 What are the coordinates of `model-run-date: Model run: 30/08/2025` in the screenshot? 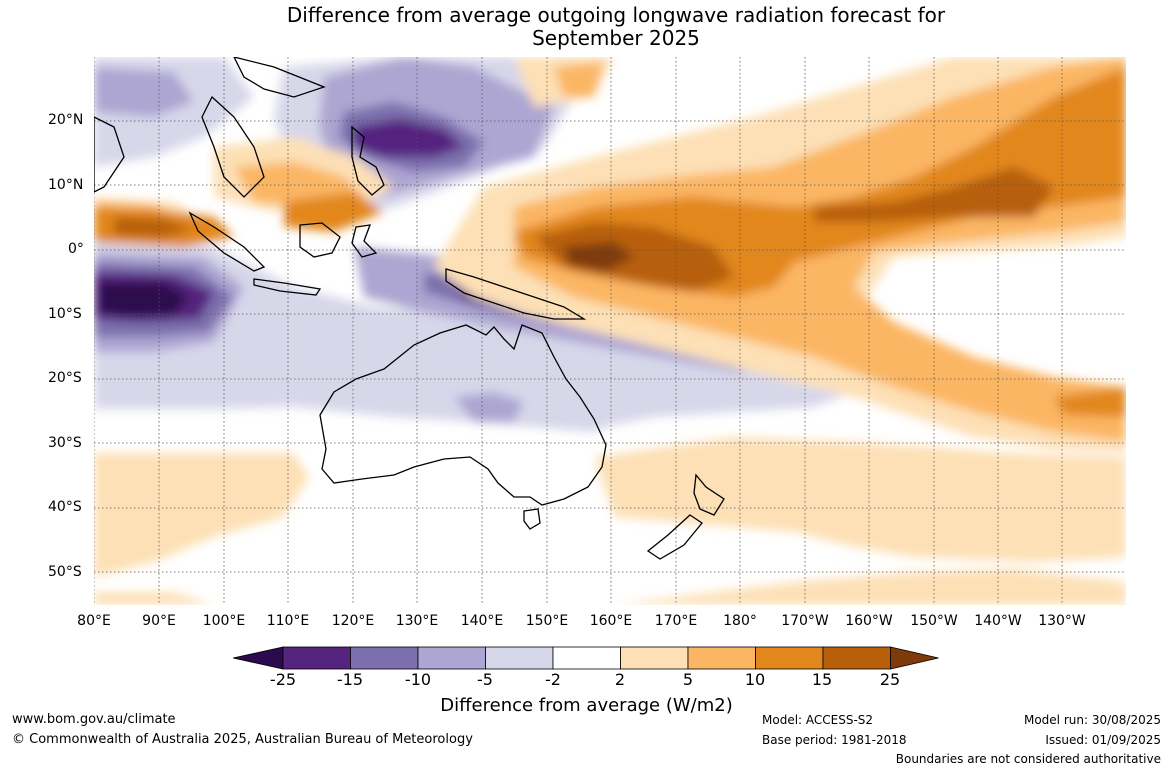 It's located at (1092, 720).